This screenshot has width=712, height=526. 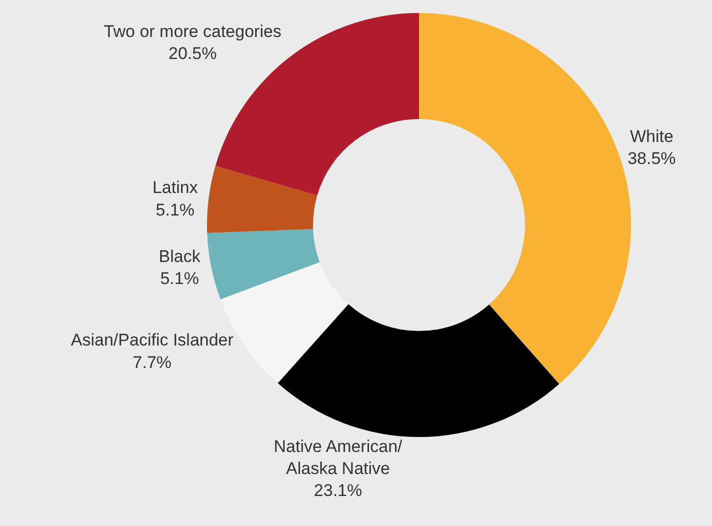 I want to click on data-label: 23.1%, so click(x=338, y=490).